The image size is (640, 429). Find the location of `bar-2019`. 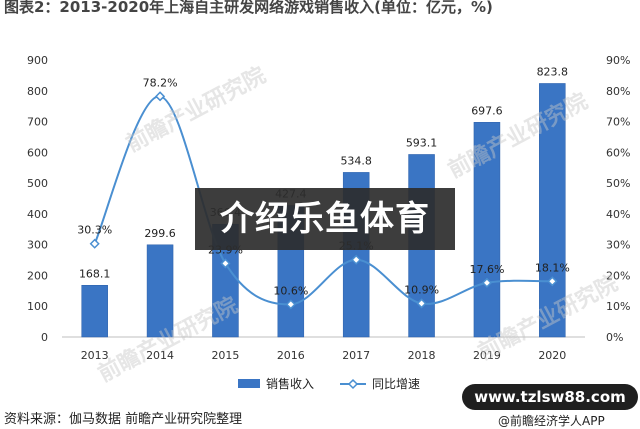

bar-2019 is located at coordinates (487, 230).